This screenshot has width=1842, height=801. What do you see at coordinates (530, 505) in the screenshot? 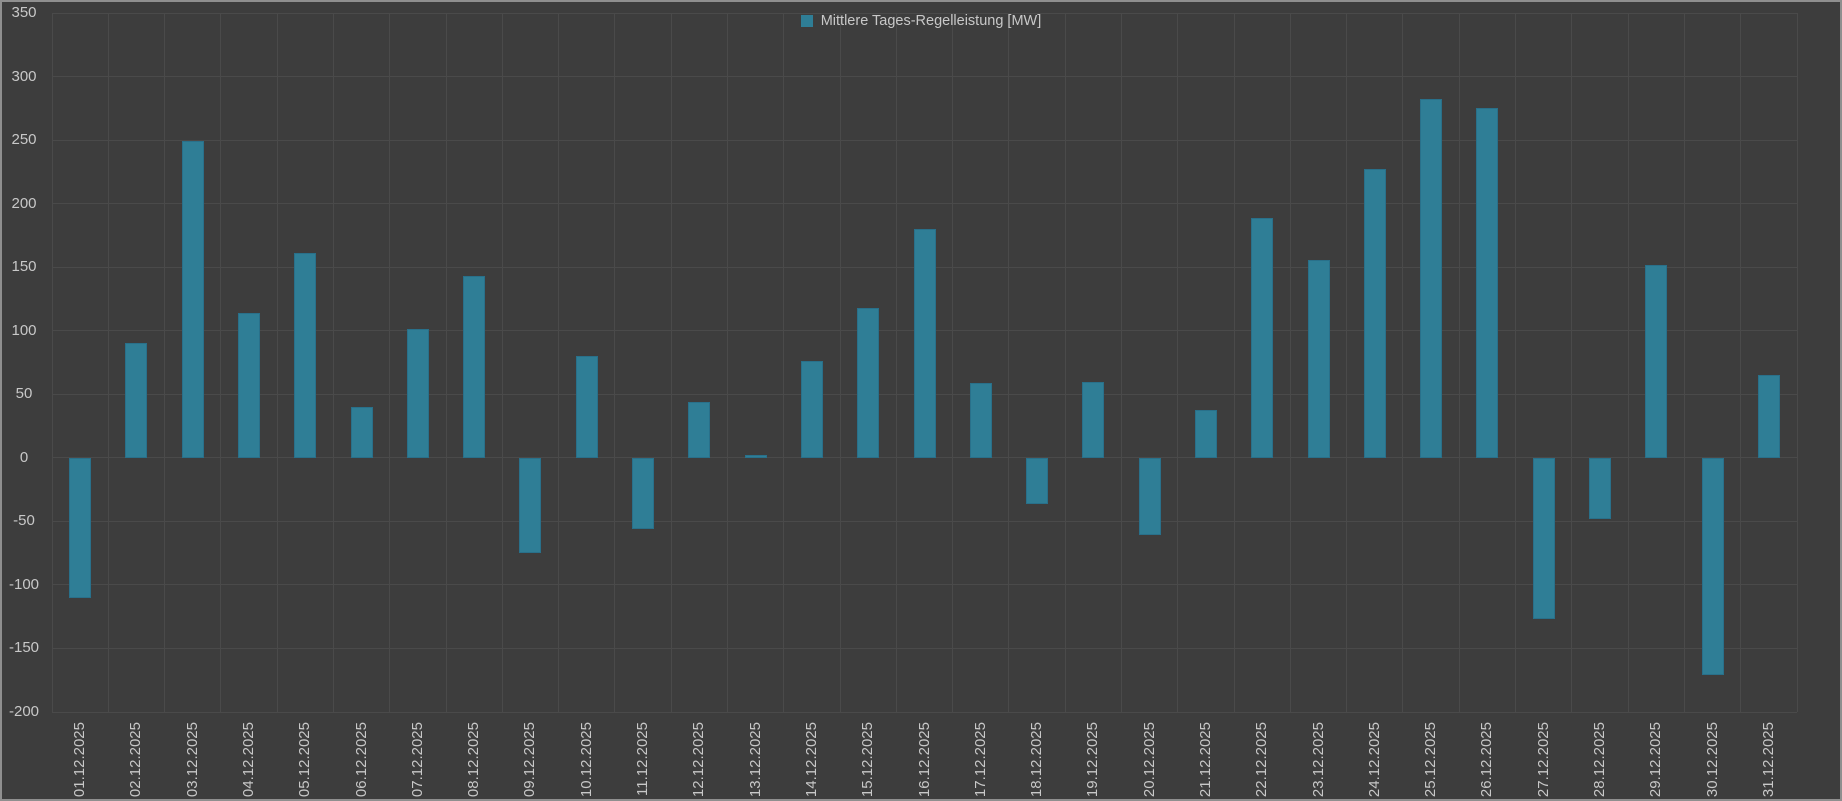
I see `bar-09.12.2025` at bounding box center [530, 505].